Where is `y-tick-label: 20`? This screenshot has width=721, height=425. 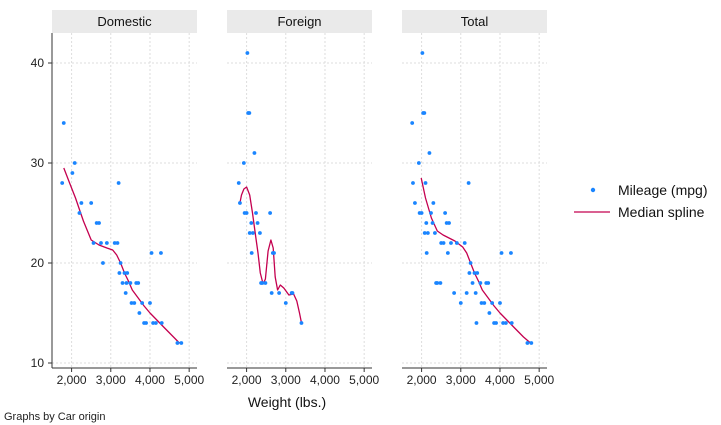
y-tick-label: 20 is located at coordinates (38, 263).